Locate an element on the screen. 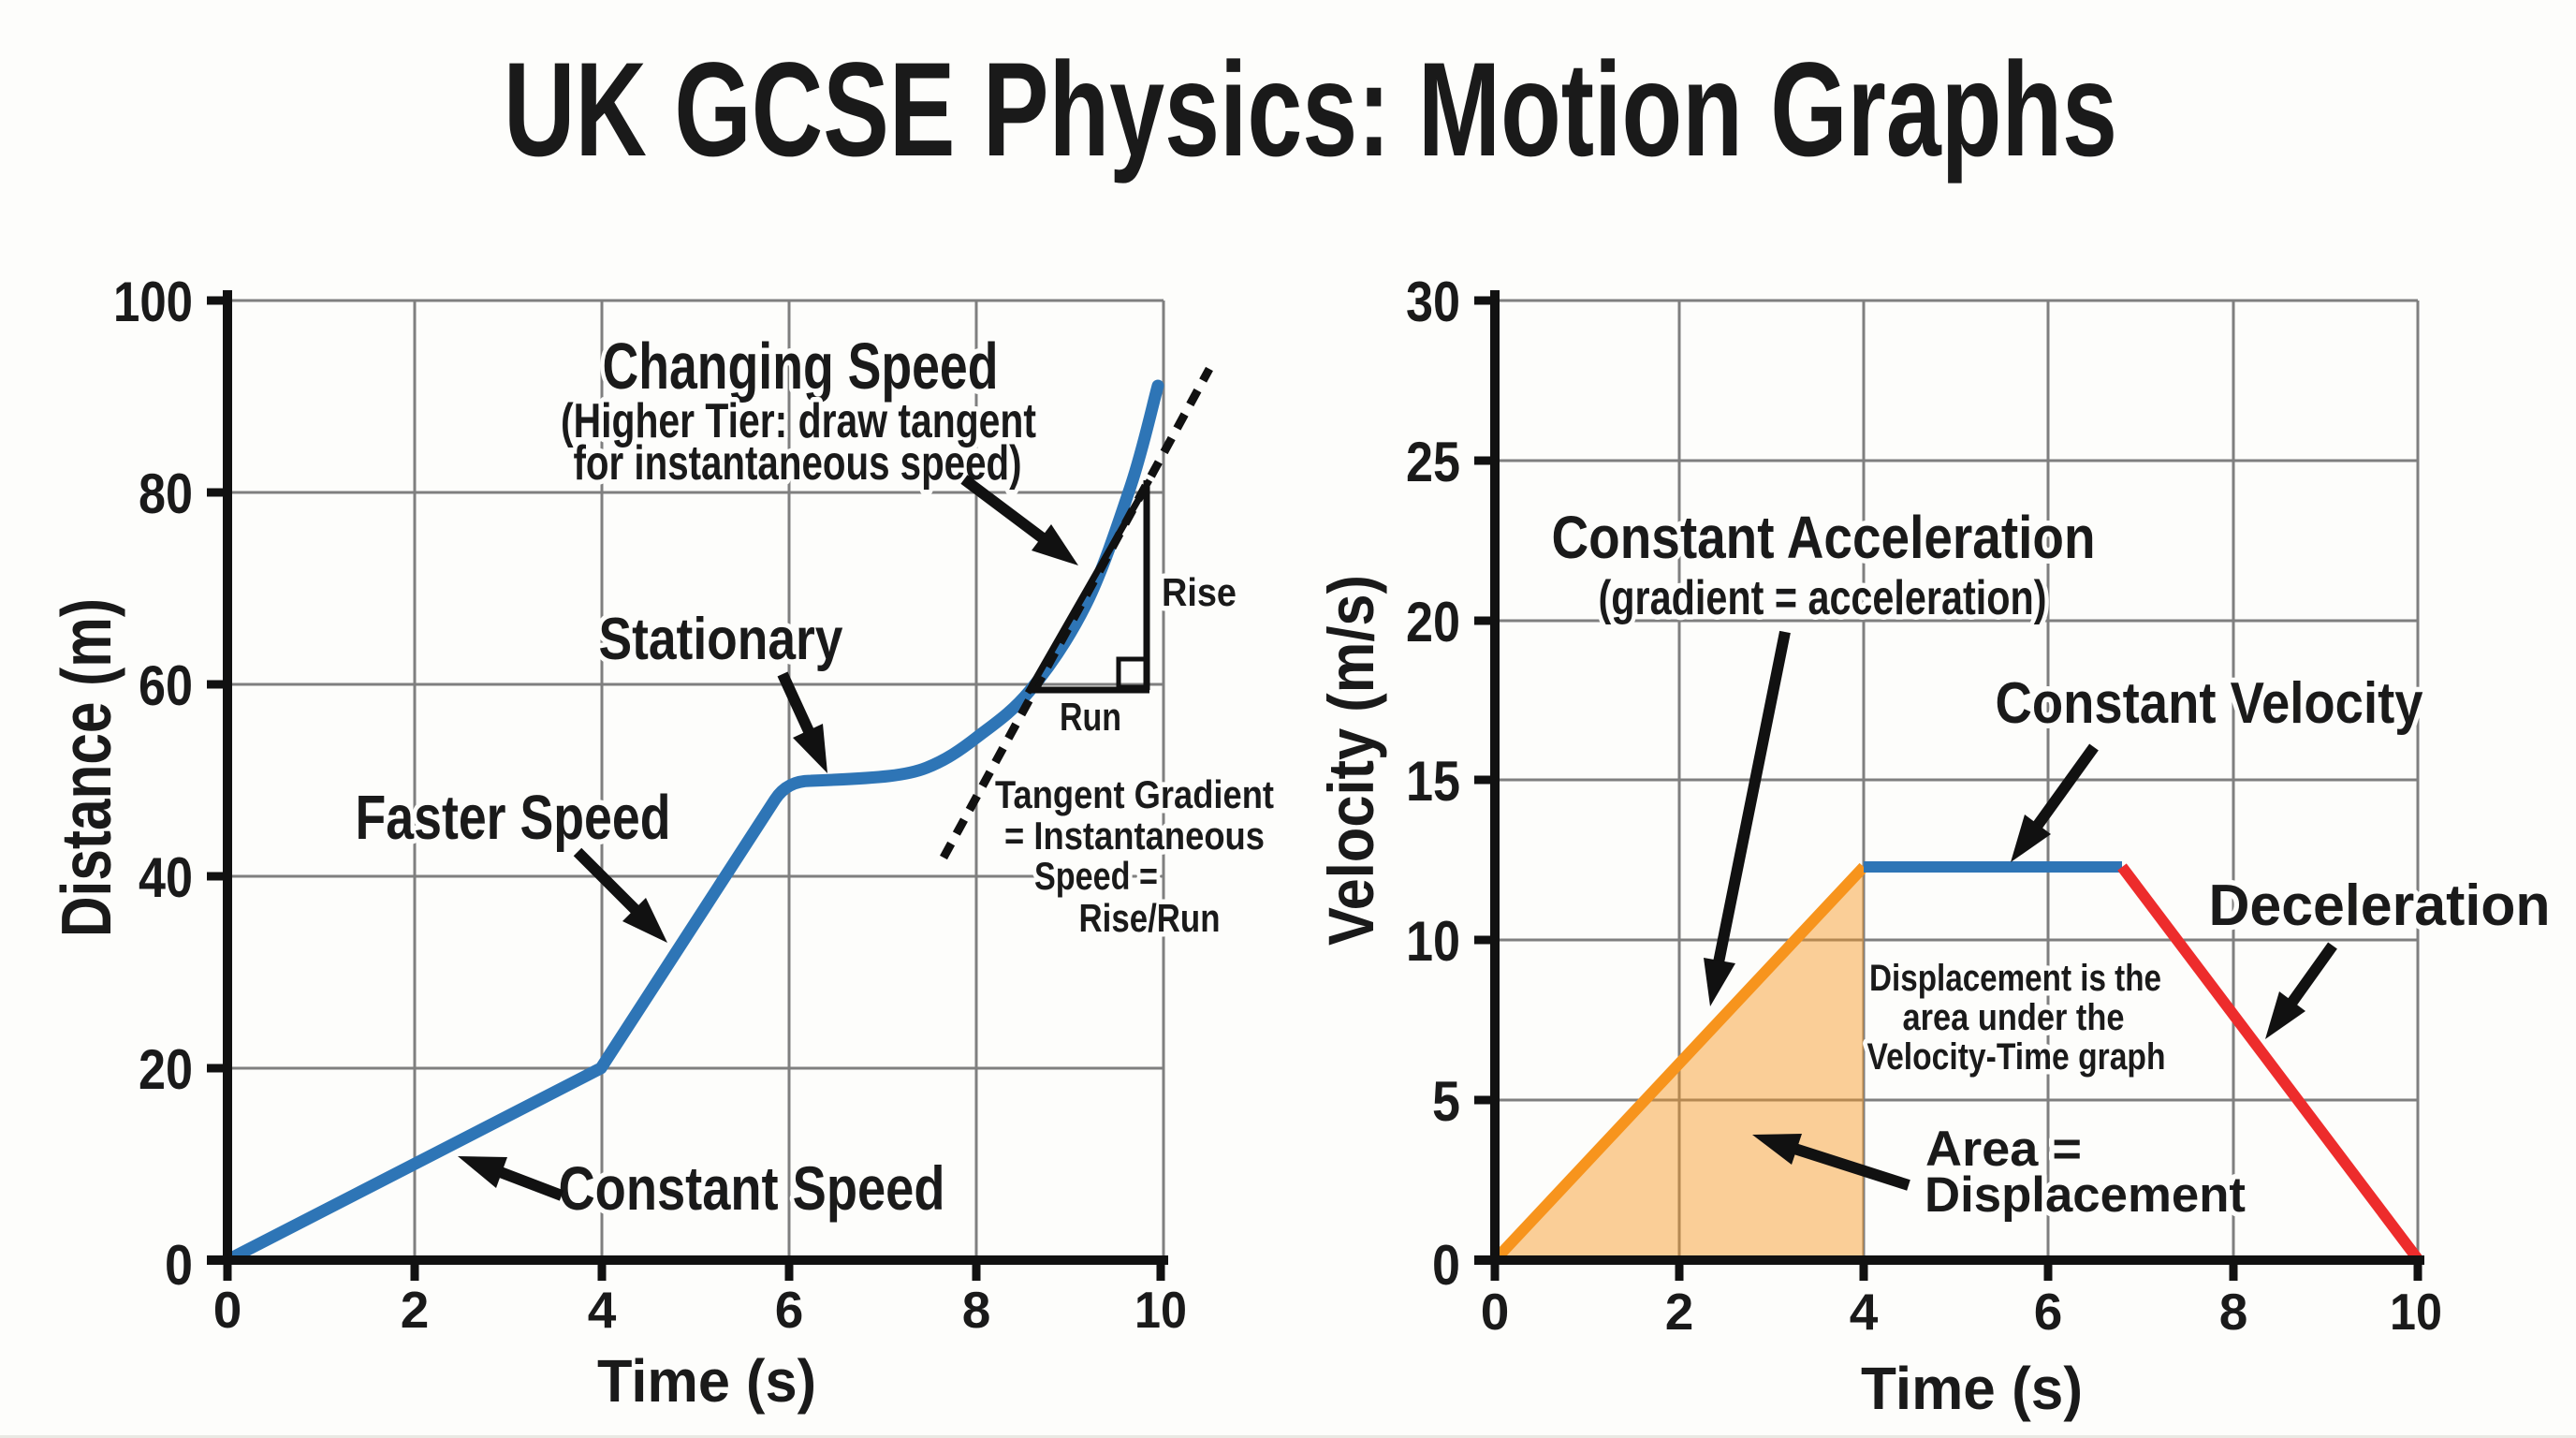 The height and width of the screenshot is (1438, 2576). svg-text: Faster Speed is located at coordinates (513, 818).